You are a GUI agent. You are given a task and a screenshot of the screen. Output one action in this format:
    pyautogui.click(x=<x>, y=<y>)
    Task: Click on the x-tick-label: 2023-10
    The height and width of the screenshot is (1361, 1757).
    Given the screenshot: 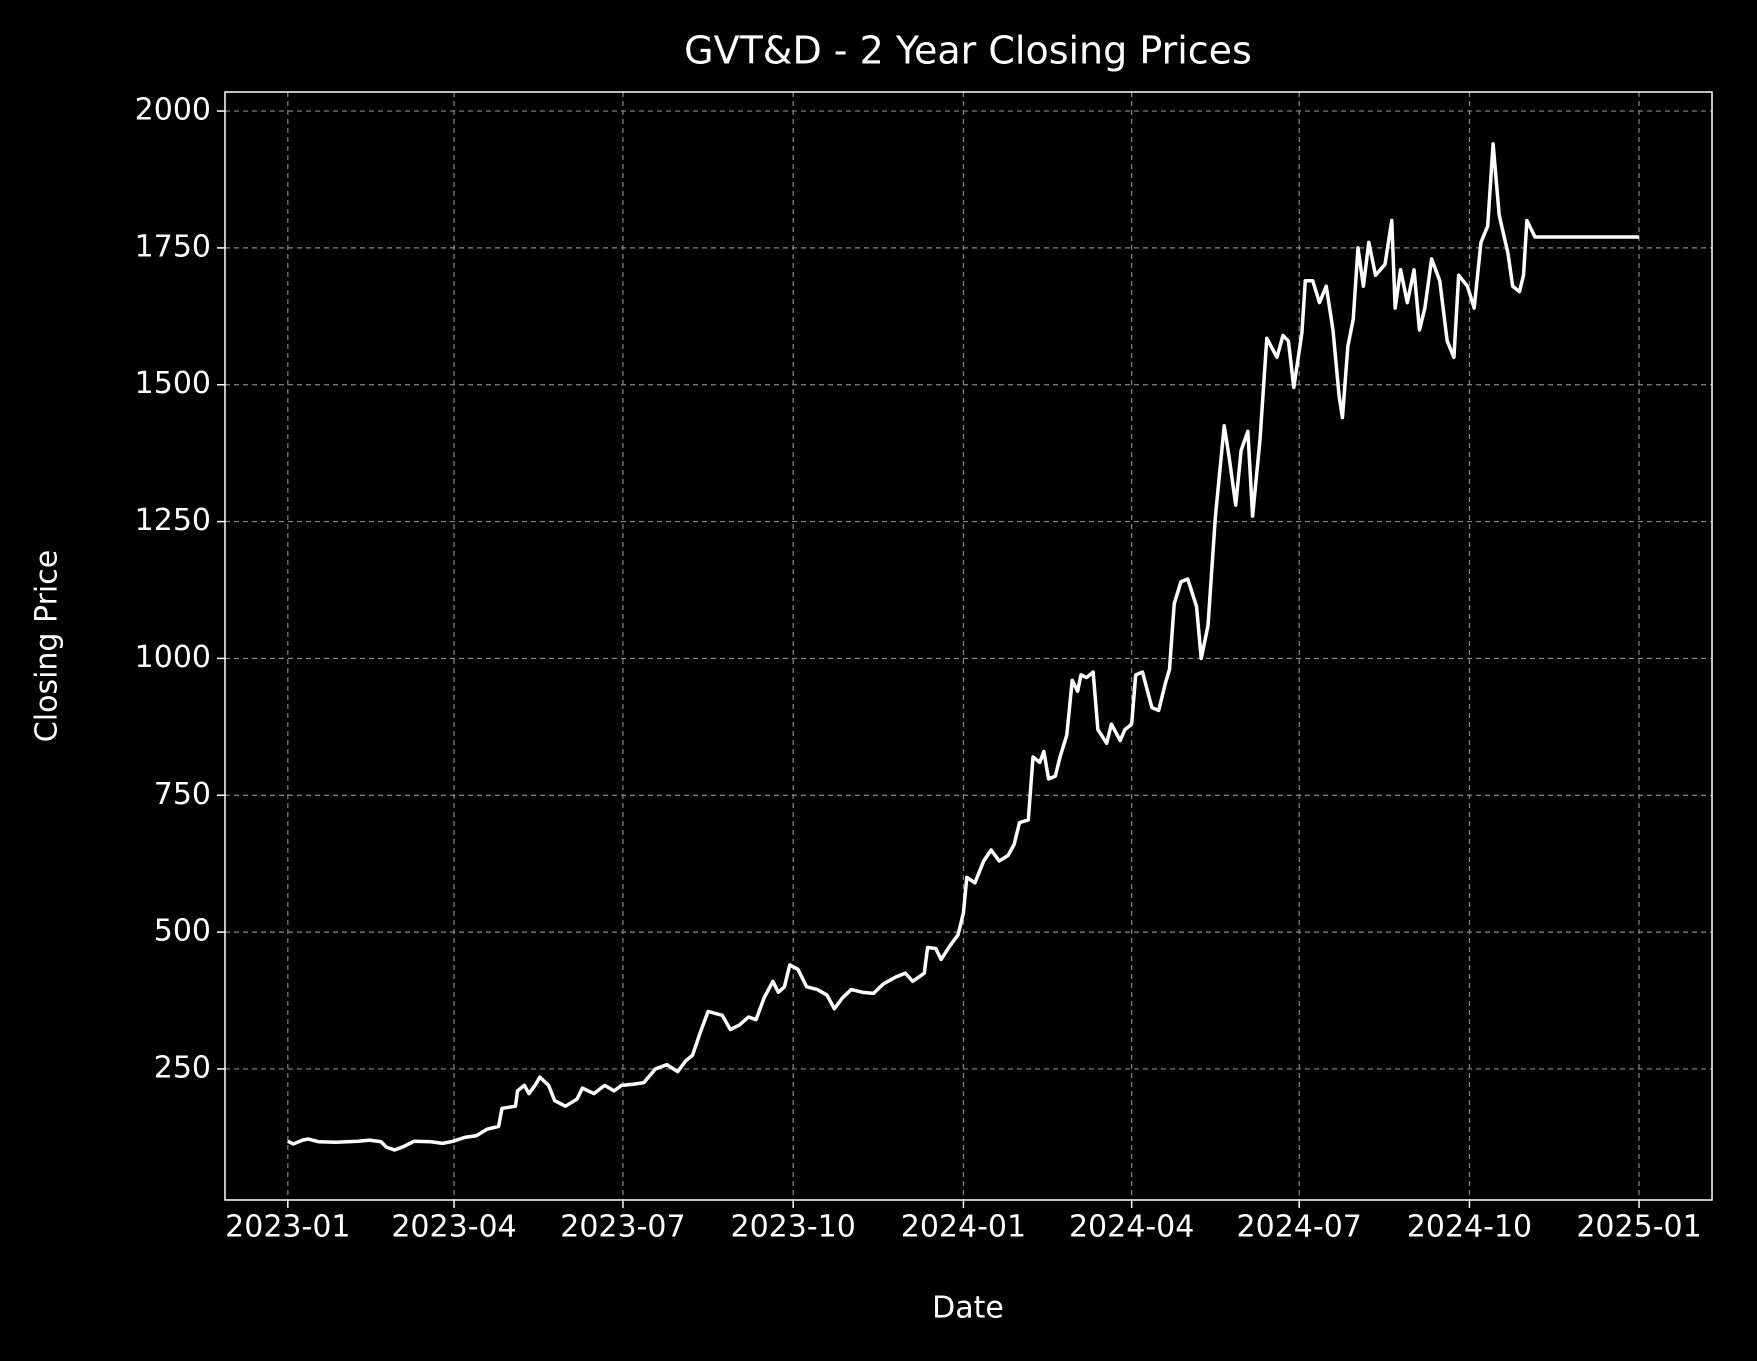 What is the action you would take?
    pyautogui.click(x=793, y=1227)
    